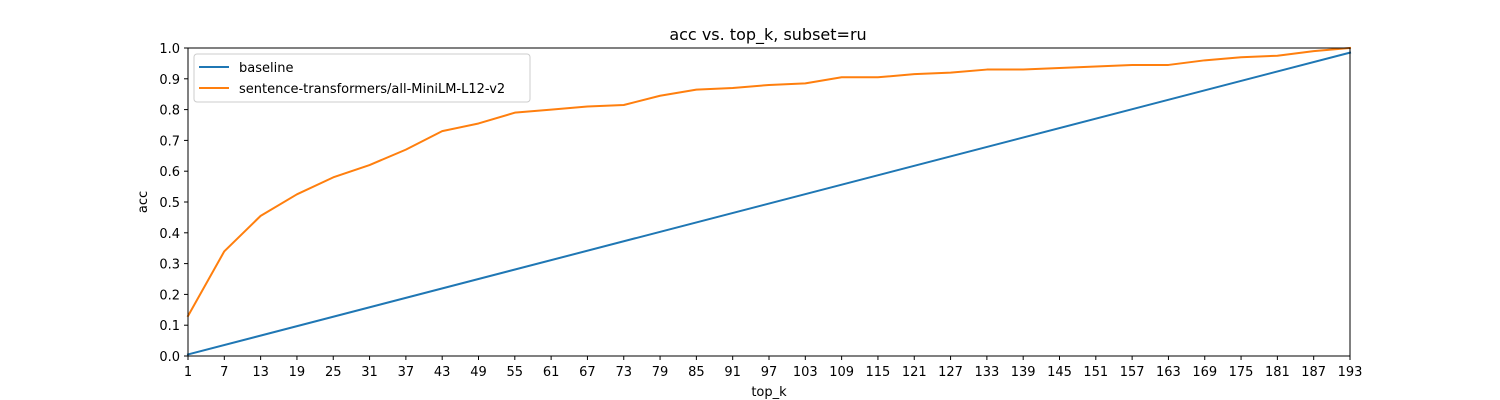 This screenshot has height=400, width=1500. Describe the element at coordinates (551, 372) in the screenshot. I see `x-tick-label: 61` at that location.